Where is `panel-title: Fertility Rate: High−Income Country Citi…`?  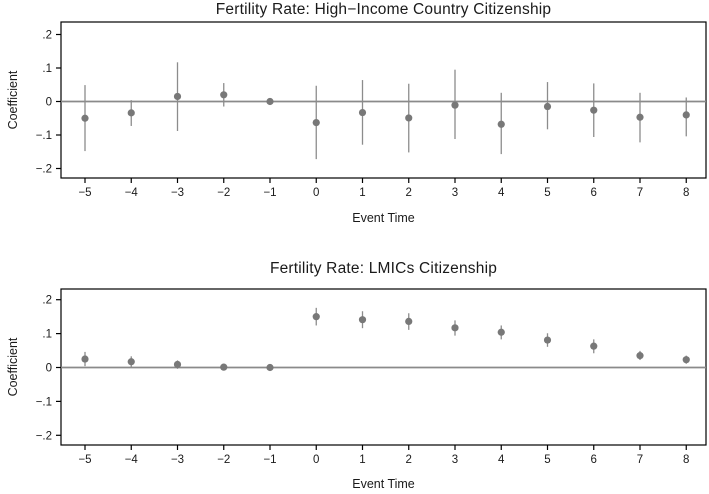
panel-title: Fertility Rate: High−Income Country Citi… is located at coordinates (383, 9).